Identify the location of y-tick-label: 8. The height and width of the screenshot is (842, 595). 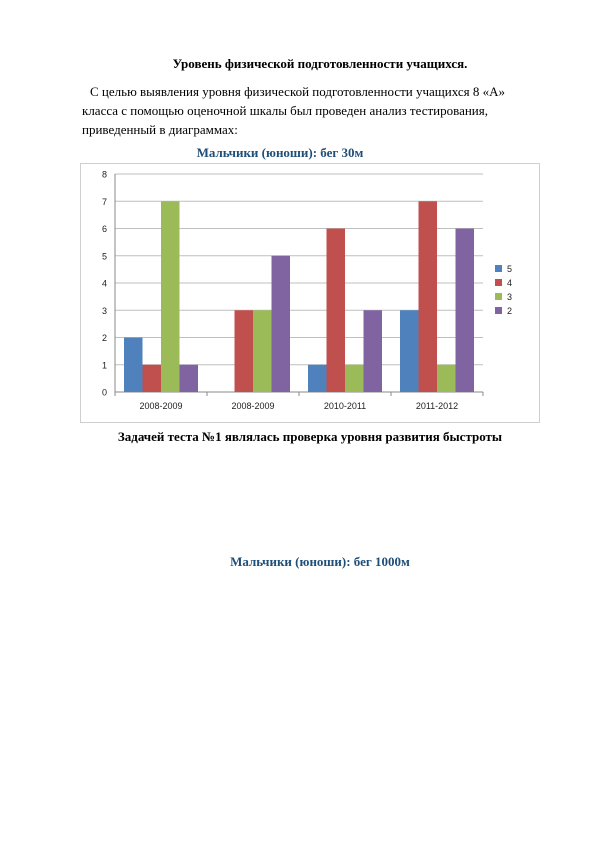
(104, 175).